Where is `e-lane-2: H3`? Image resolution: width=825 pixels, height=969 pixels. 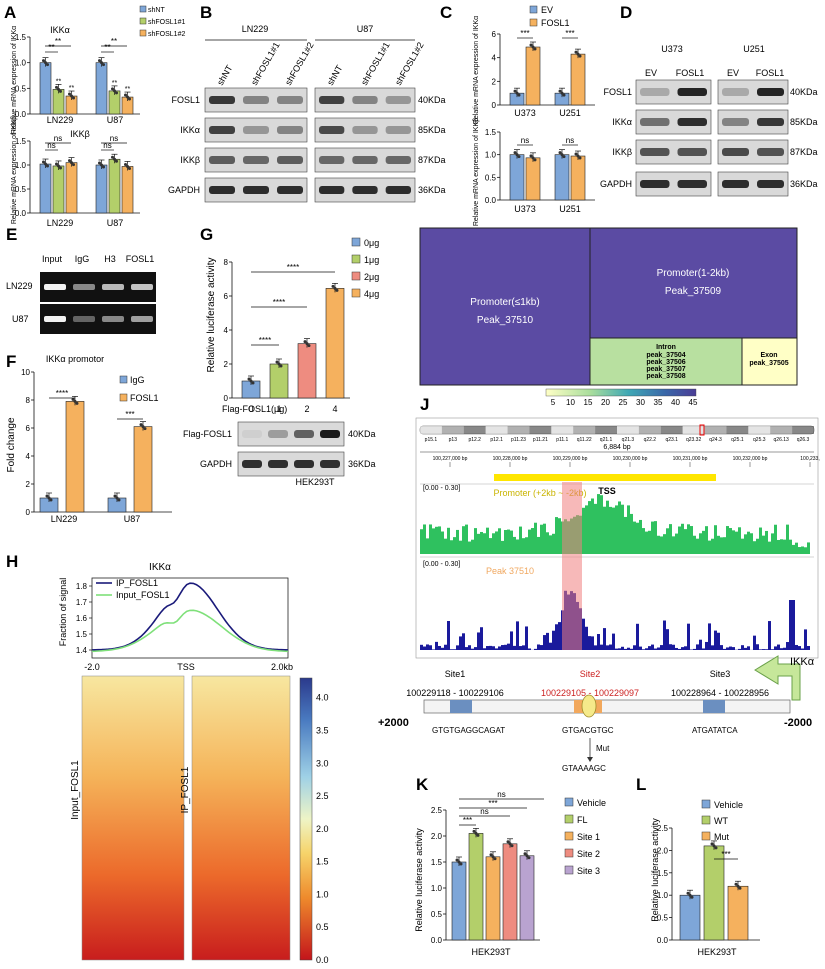
e-lane-2: H3 is located at coordinates (110, 259).